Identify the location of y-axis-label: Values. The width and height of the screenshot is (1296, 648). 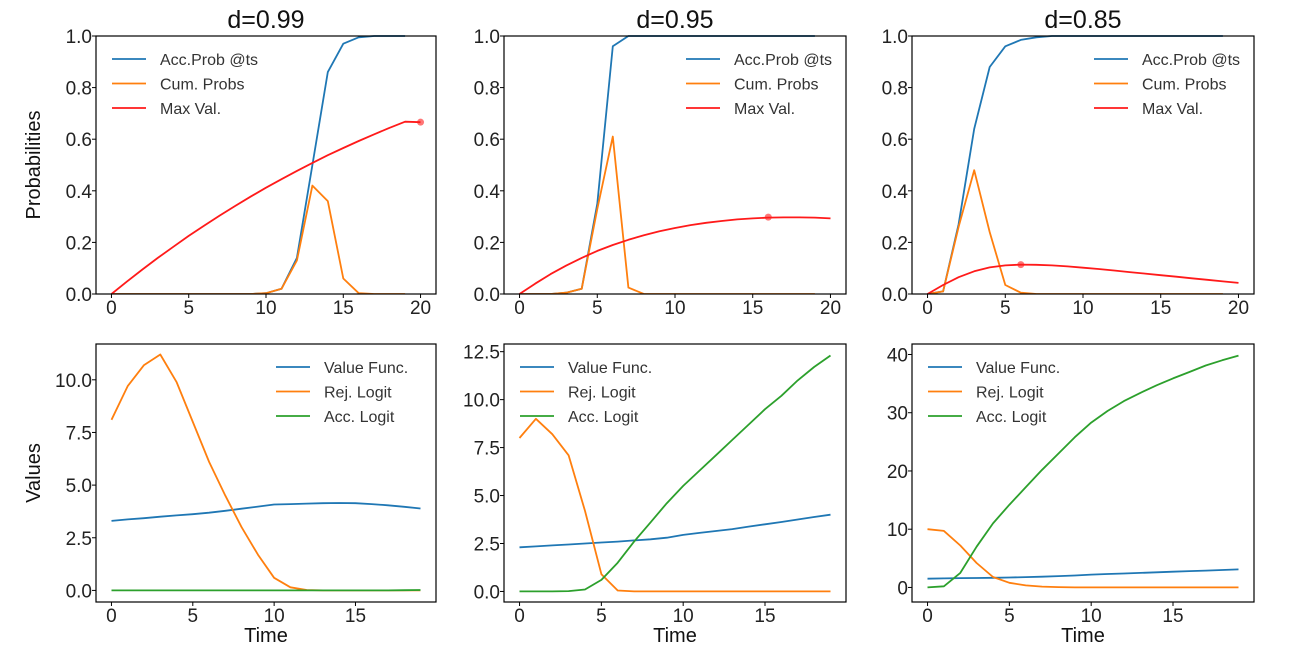
(34, 473).